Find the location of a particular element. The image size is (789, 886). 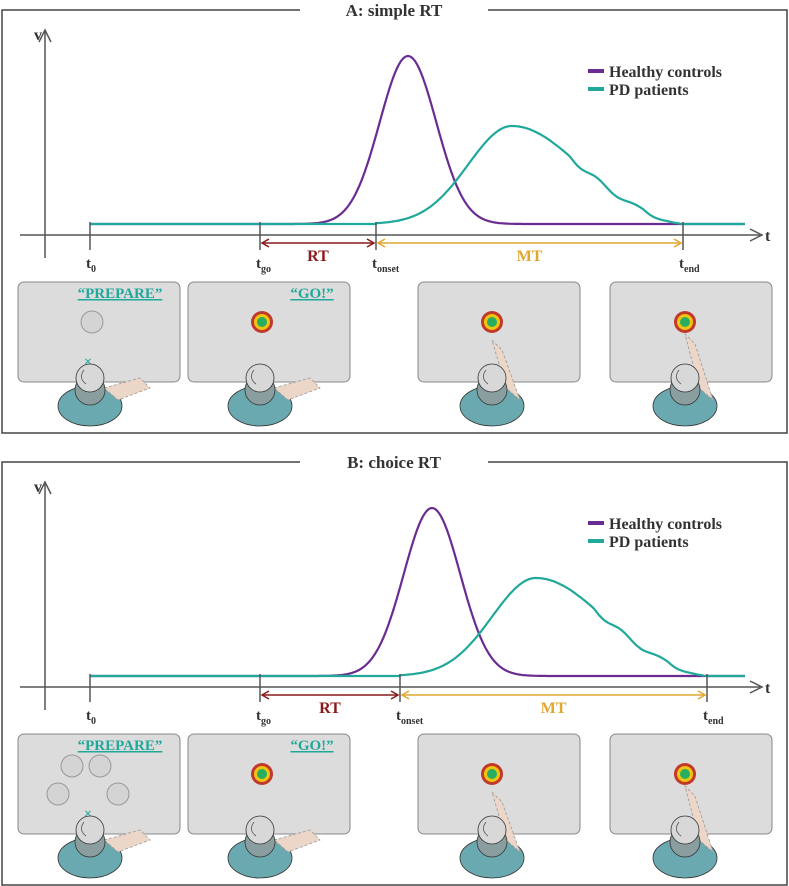

panel-title: A: simple RT is located at coordinates (394, 10).